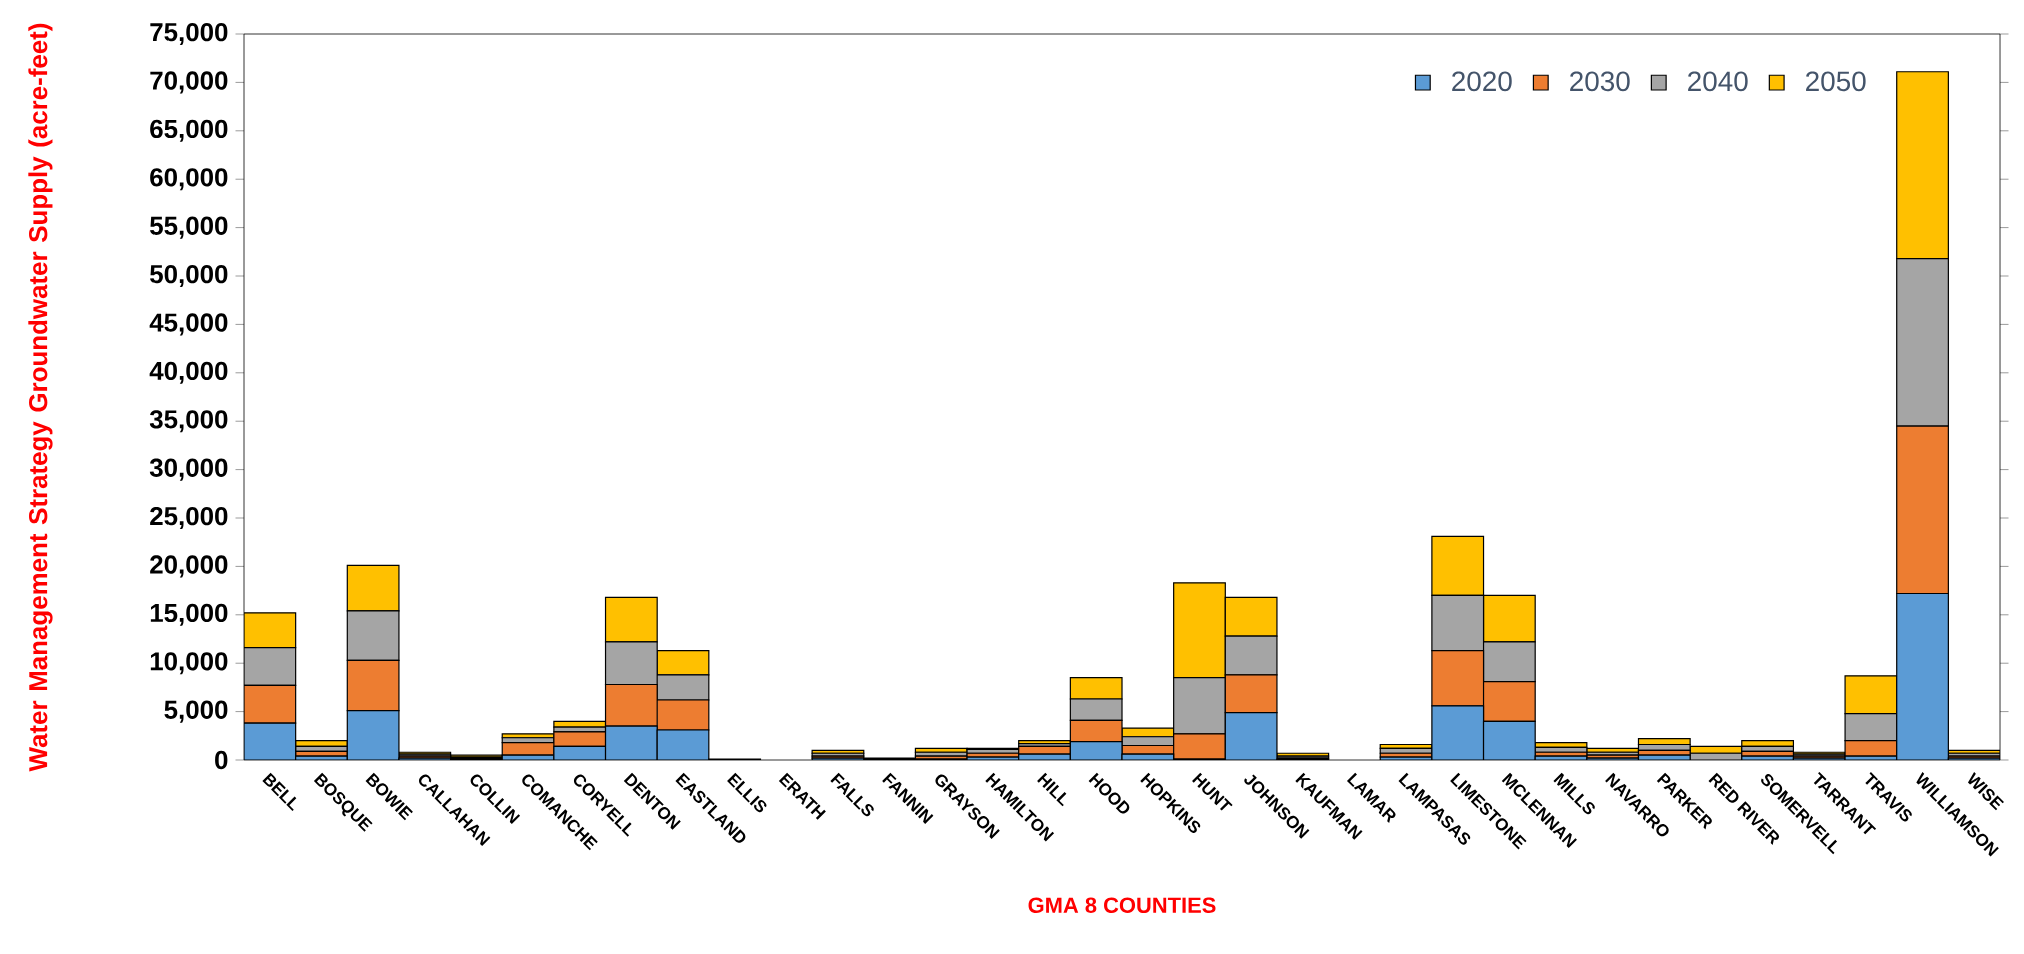 This screenshot has height=954, width=2024. I want to click on y-tick-label: 55,000, so click(189, 227).